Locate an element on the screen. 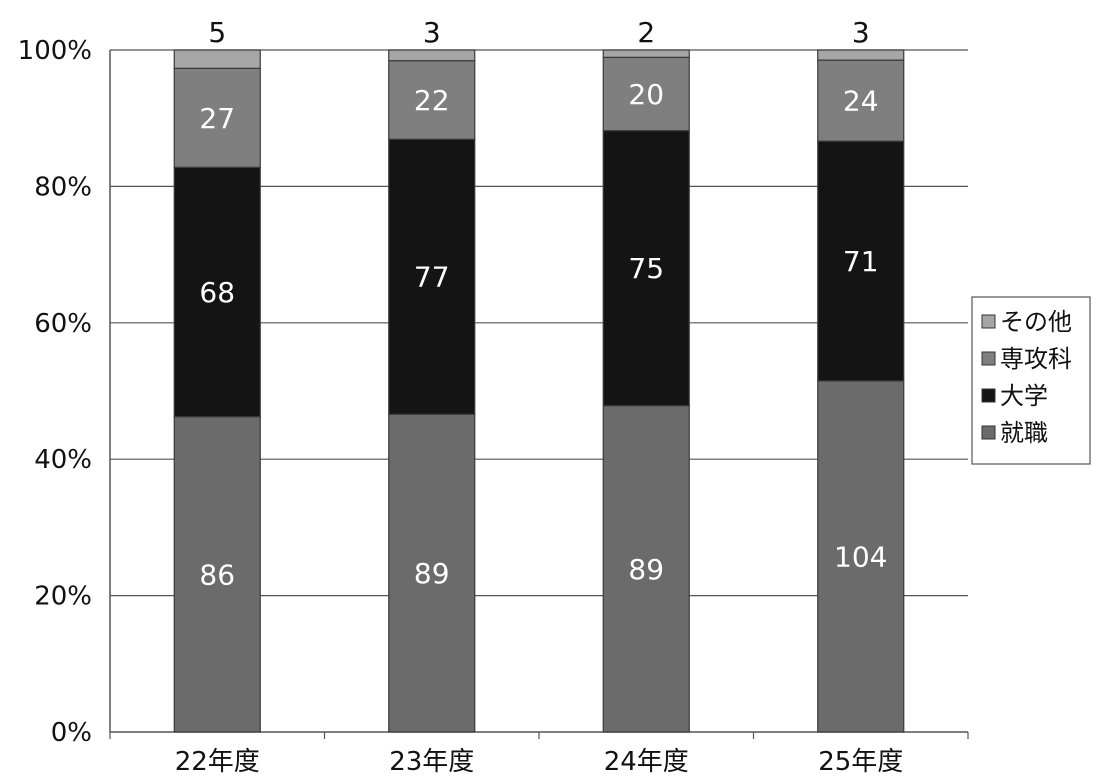 The image size is (1097, 782). data-label: 22 is located at coordinates (432, 100).